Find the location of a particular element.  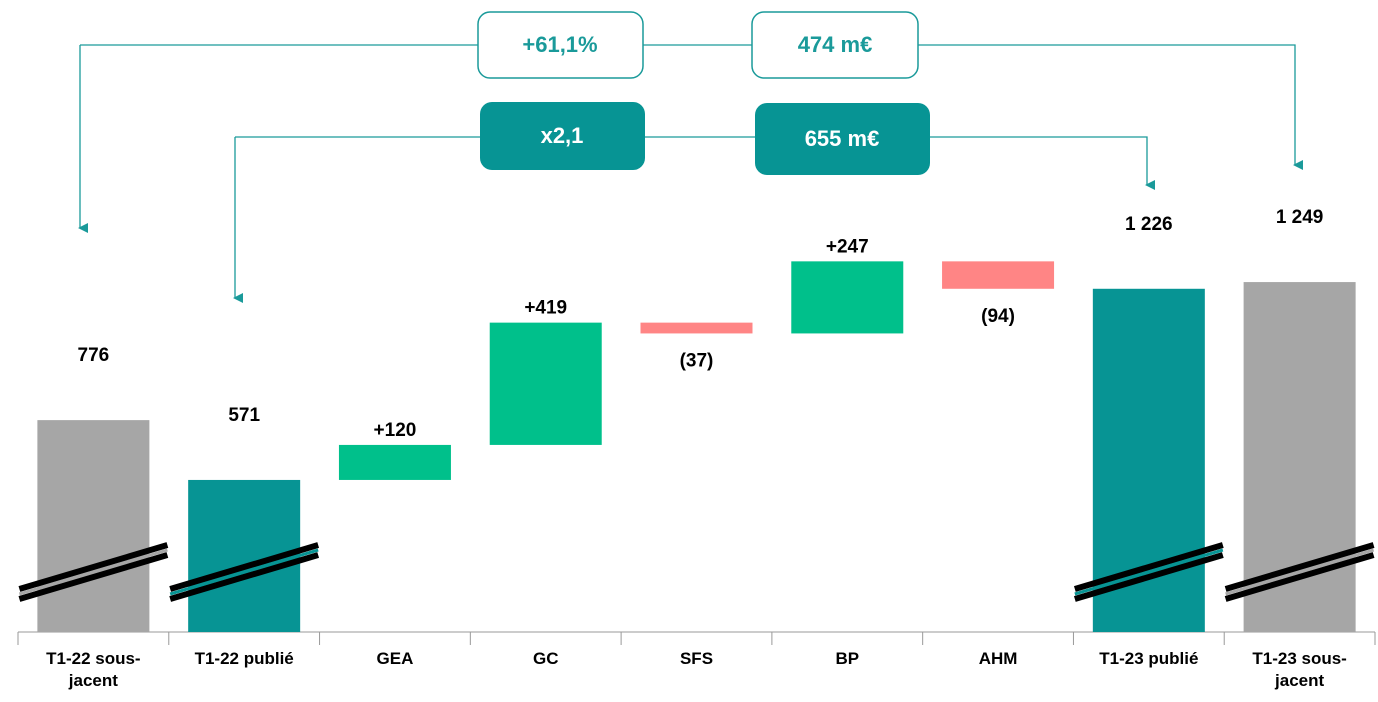

x-tick-label: BP is located at coordinates (847, 658).